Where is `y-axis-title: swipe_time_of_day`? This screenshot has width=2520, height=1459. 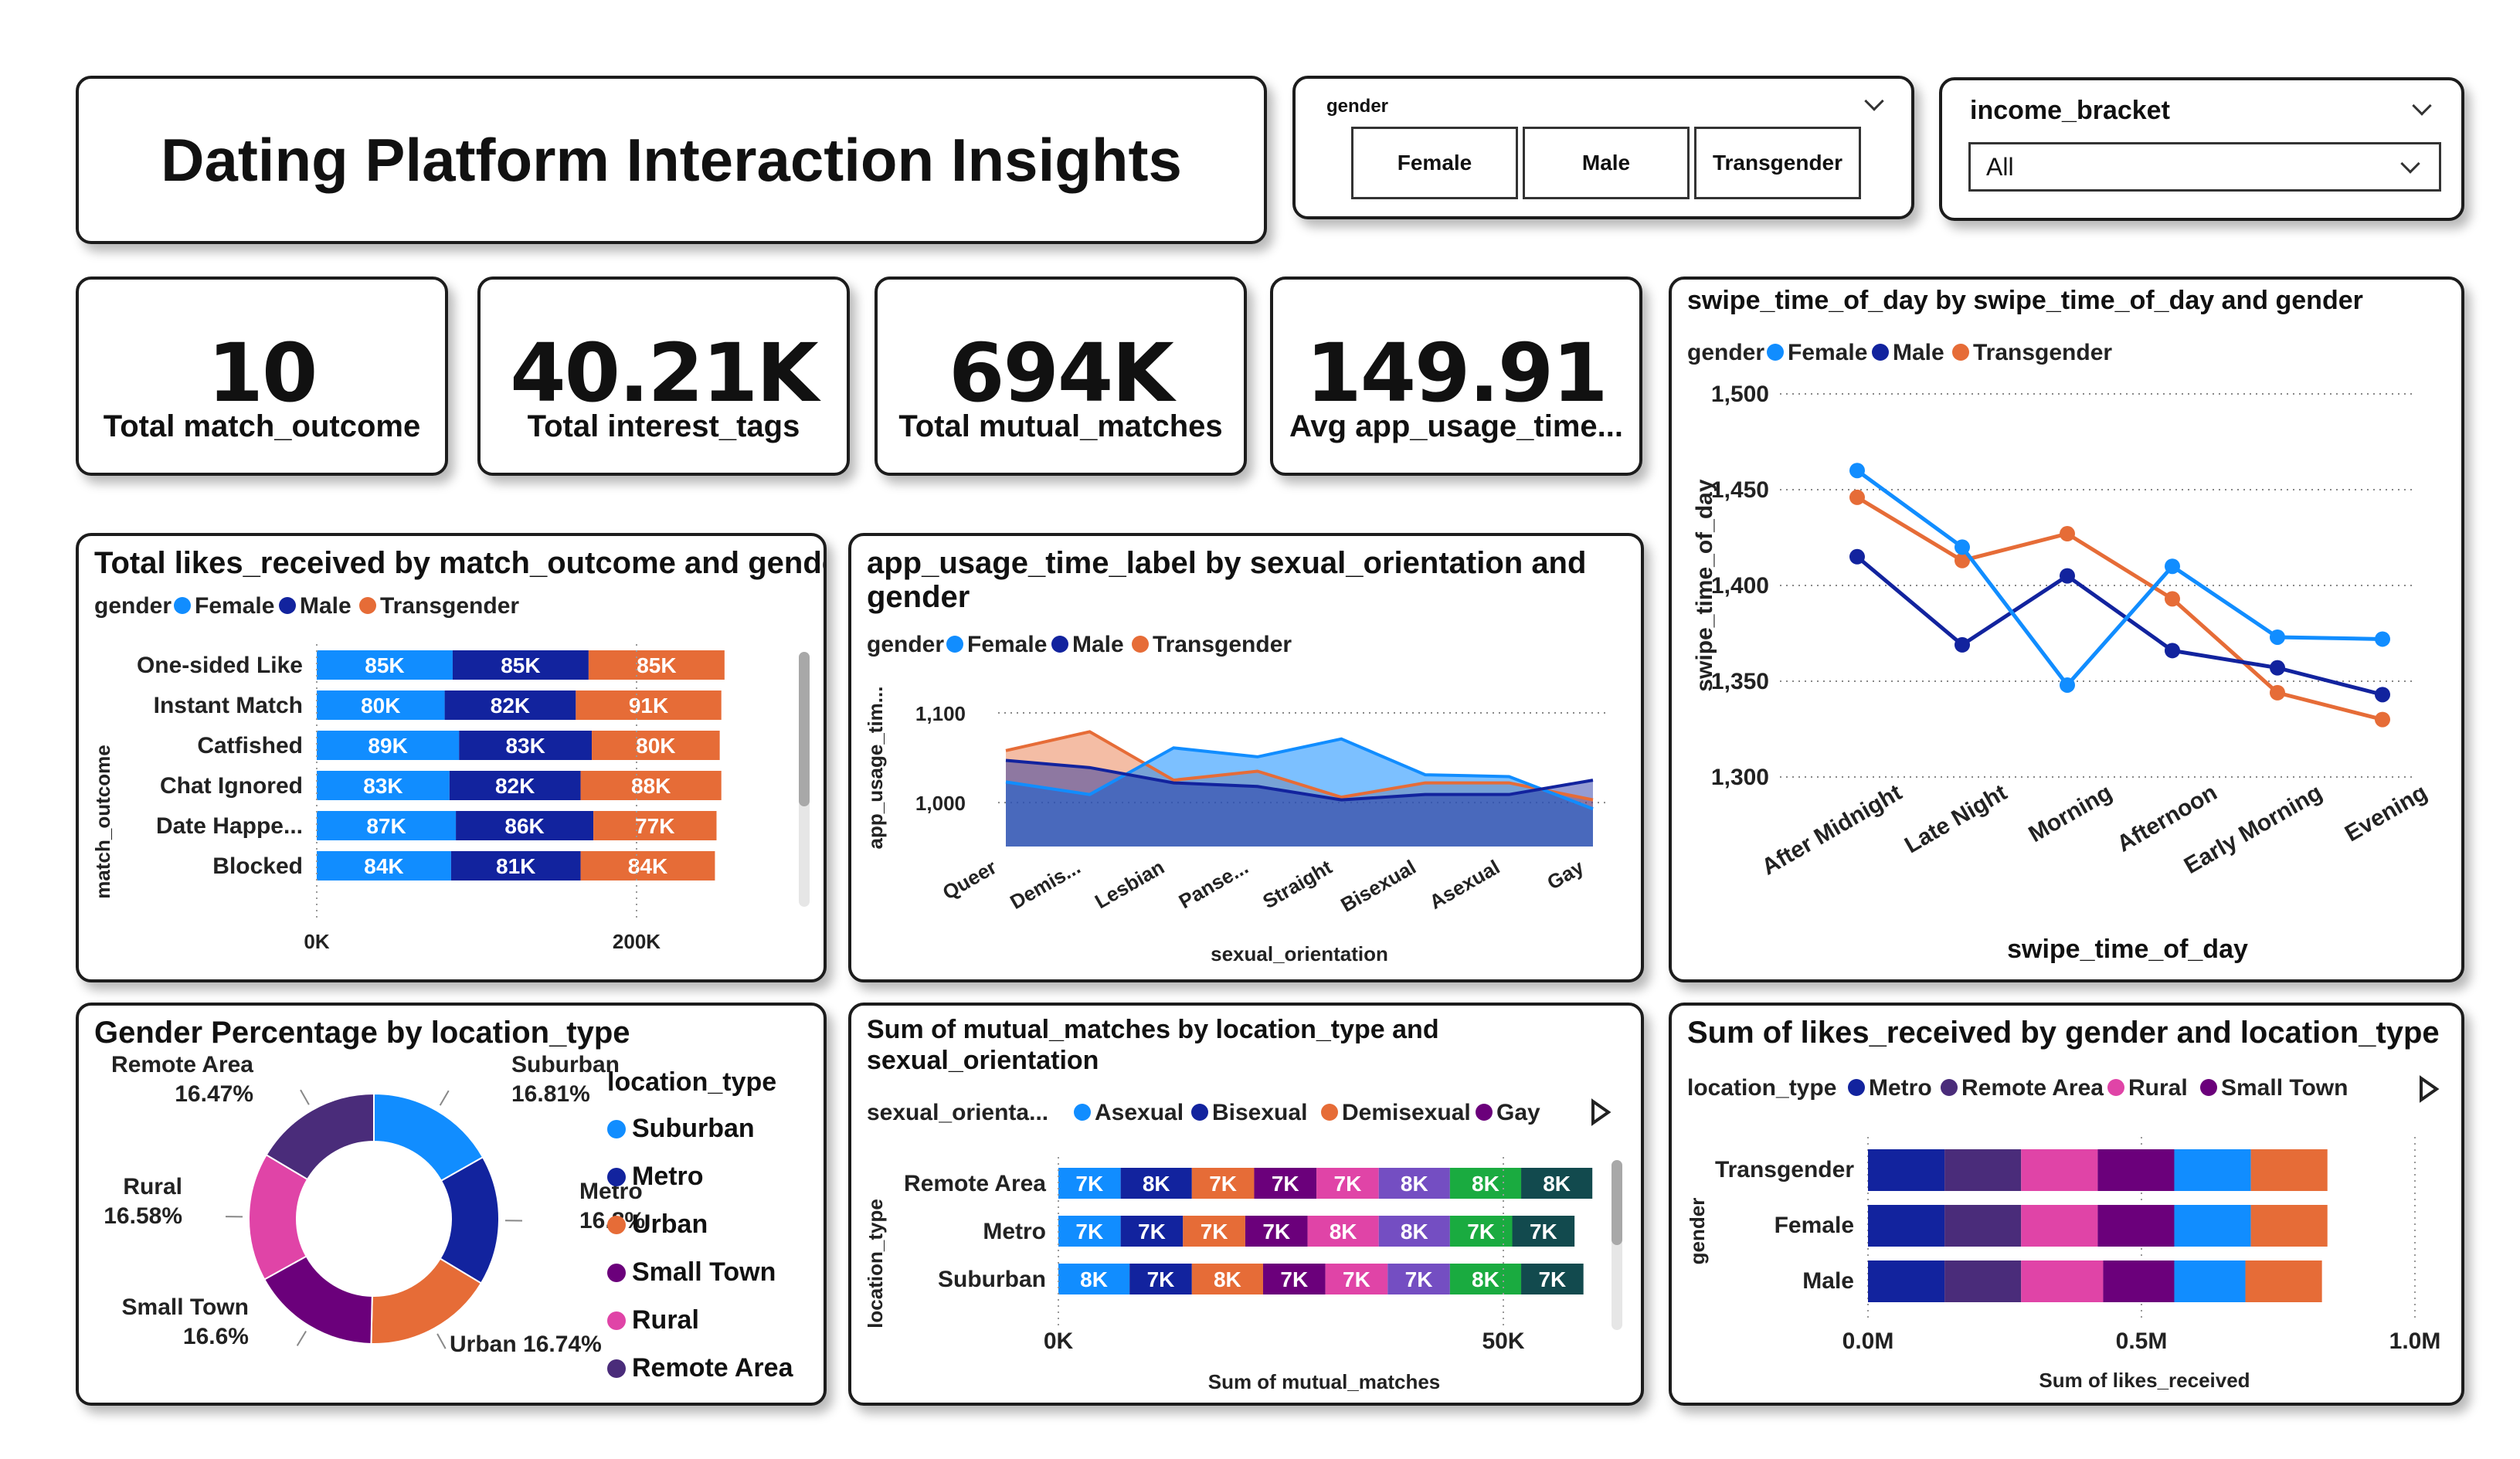 y-axis-title: swipe_time_of_day is located at coordinates (1704, 585).